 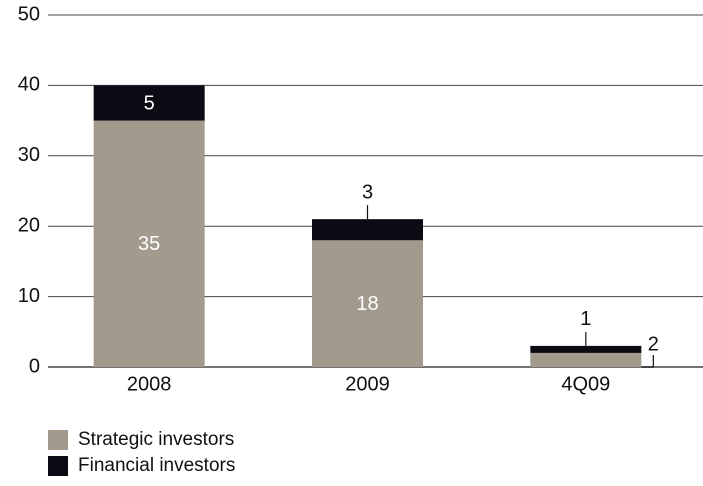 What do you see at coordinates (29, 225) in the screenshot?
I see `y-tick-label: 20` at bounding box center [29, 225].